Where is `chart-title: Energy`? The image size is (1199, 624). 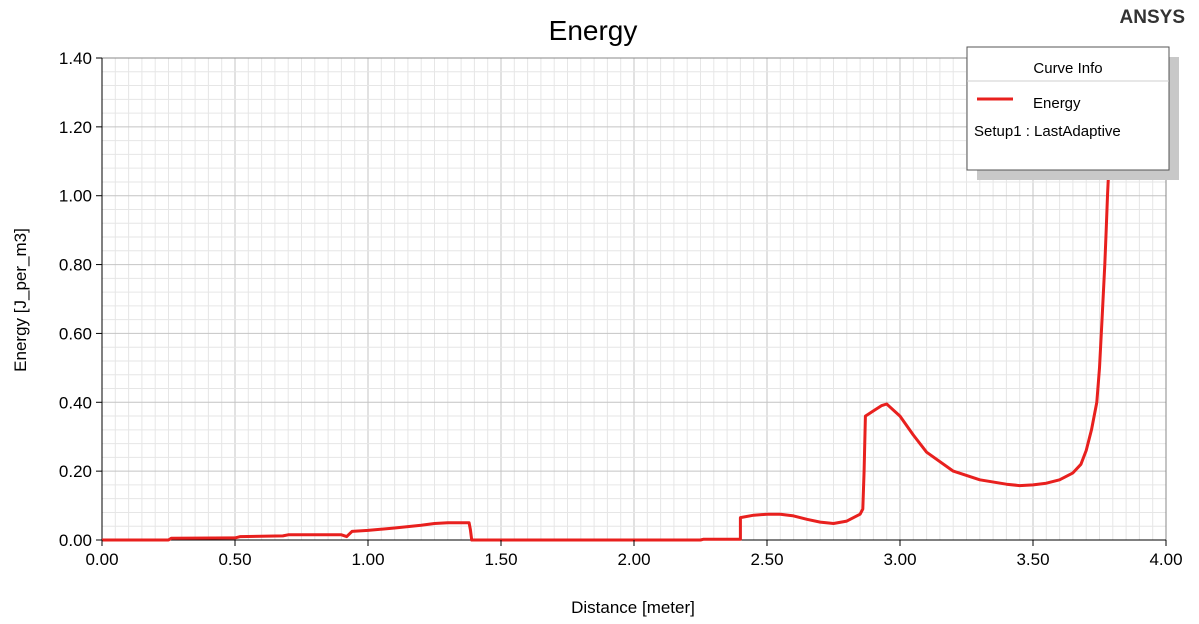
chart-title: Energy is located at coordinates (593, 30).